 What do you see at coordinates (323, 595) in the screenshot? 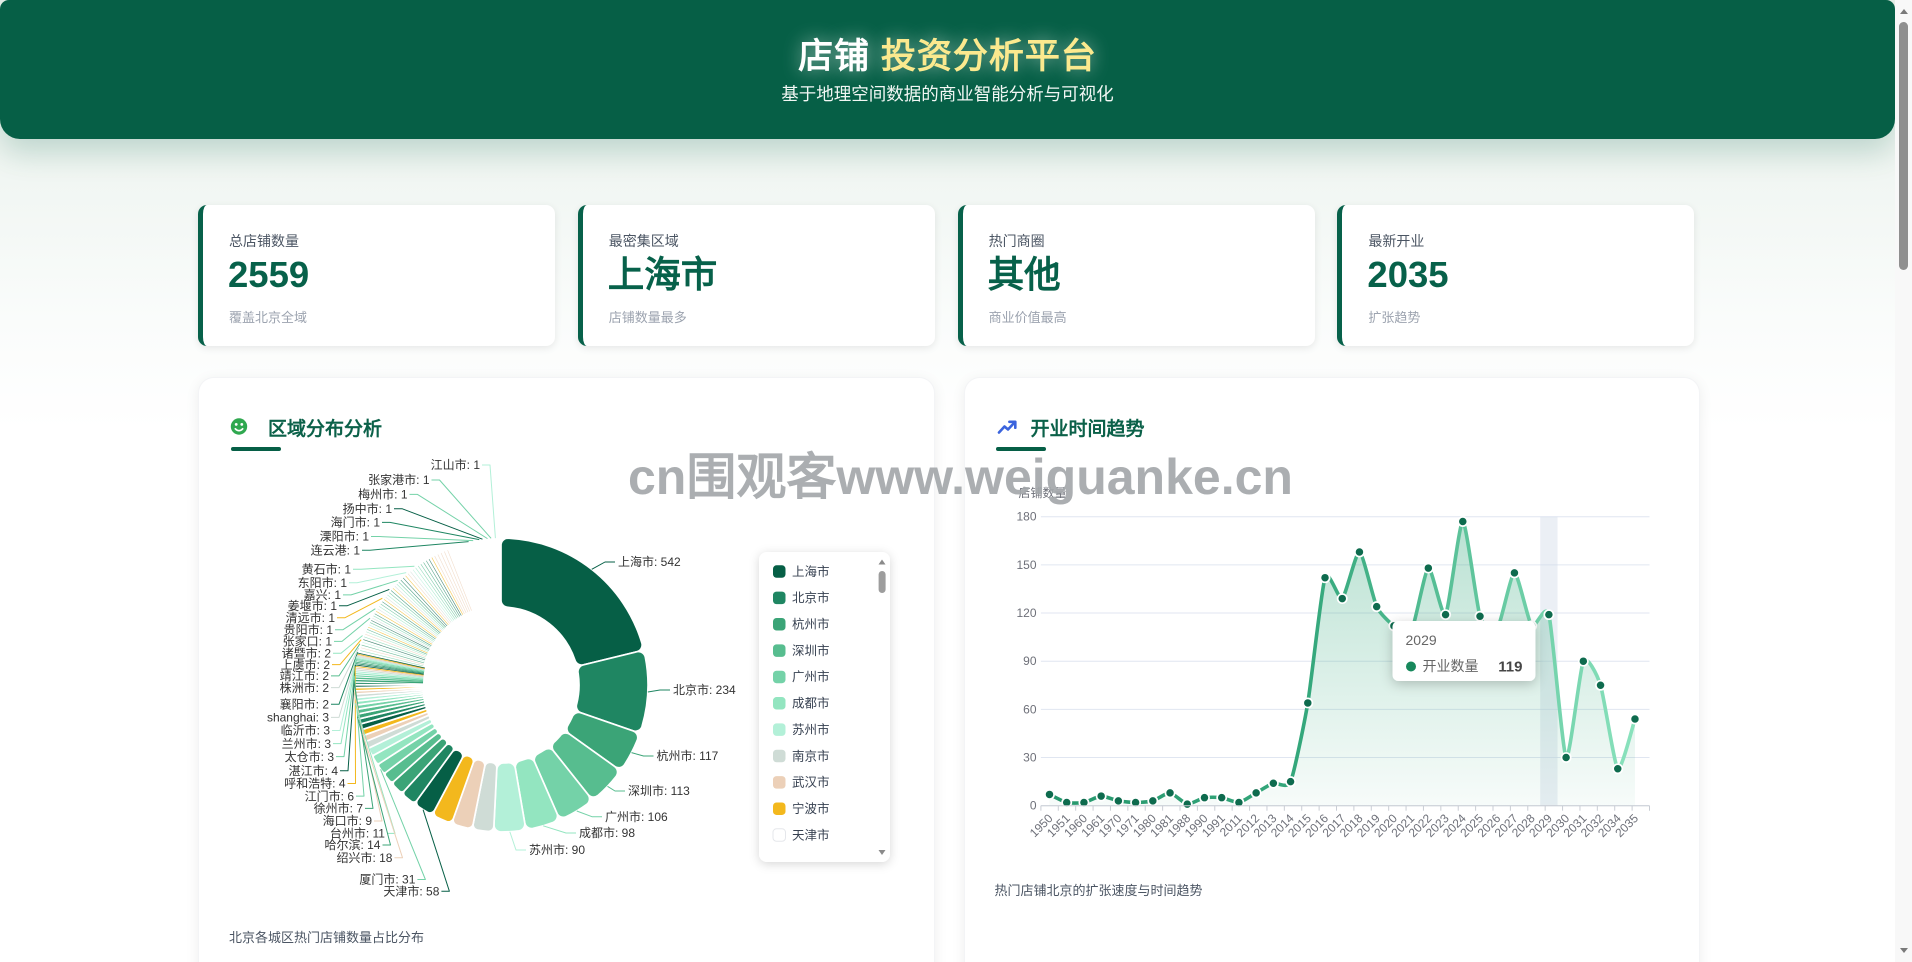
I see `svg-text: 嘉兴: 1` at bounding box center [323, 595].